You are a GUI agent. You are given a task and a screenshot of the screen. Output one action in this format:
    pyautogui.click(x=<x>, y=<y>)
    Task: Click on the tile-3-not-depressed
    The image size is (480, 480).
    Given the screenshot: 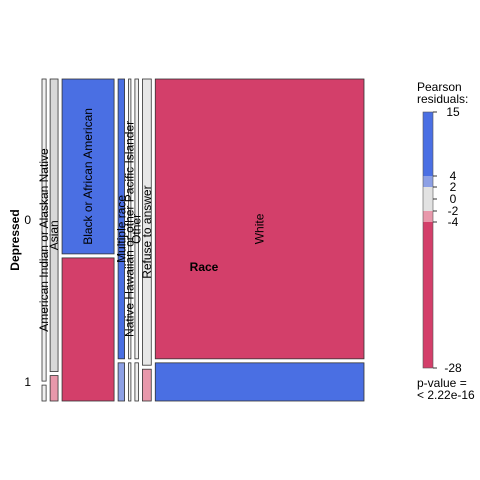 What is the action you would take?
    pyautogui.click(x=121, y=219)
    